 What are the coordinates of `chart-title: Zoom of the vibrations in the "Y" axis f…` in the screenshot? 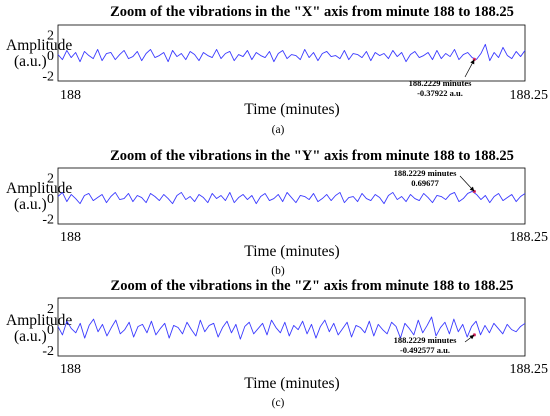 It's located at (312, 156).